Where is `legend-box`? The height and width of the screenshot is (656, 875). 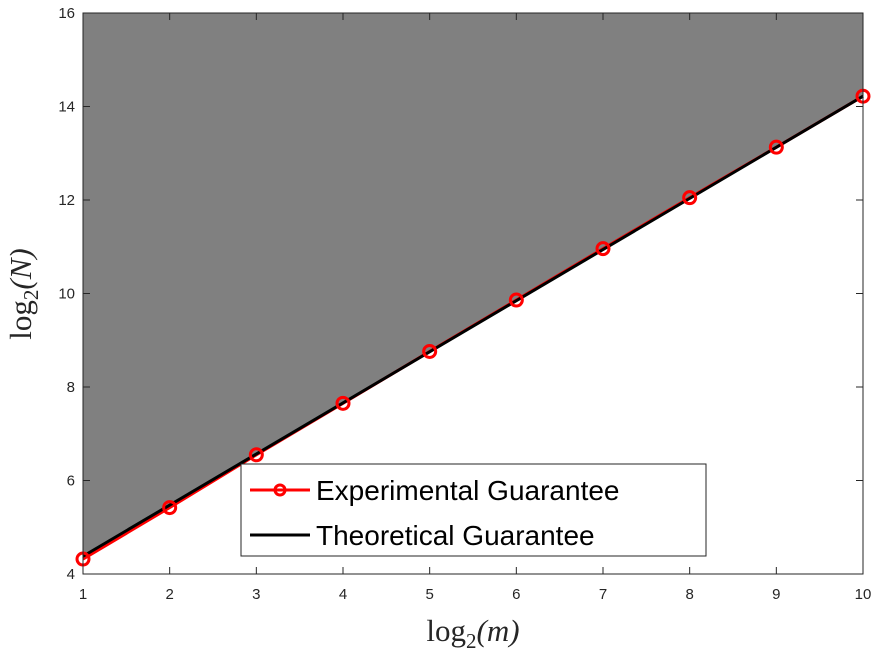 legend-box is located at coordinates (473, 510).